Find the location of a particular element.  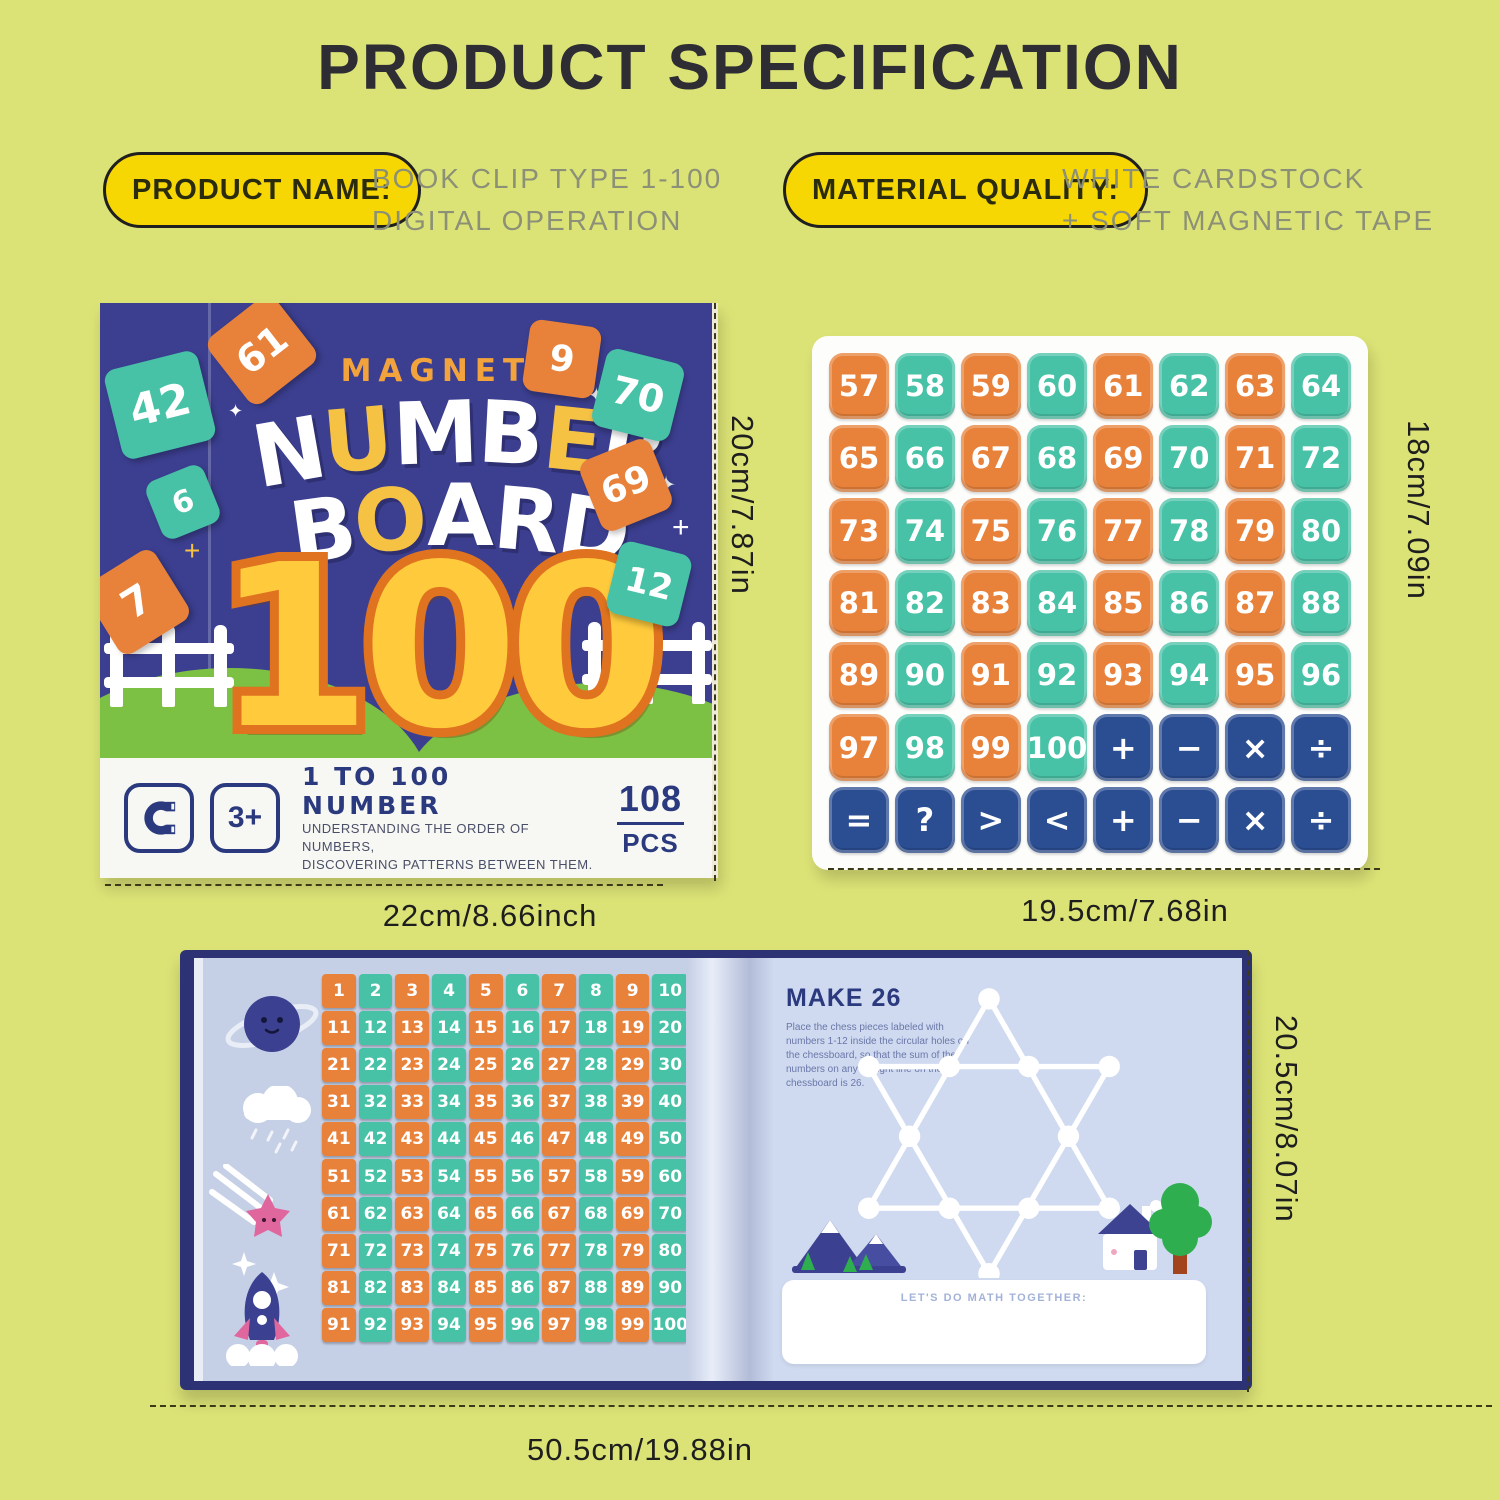

hundred-grid-tile: 62 is located at coordinates (375, 1213).